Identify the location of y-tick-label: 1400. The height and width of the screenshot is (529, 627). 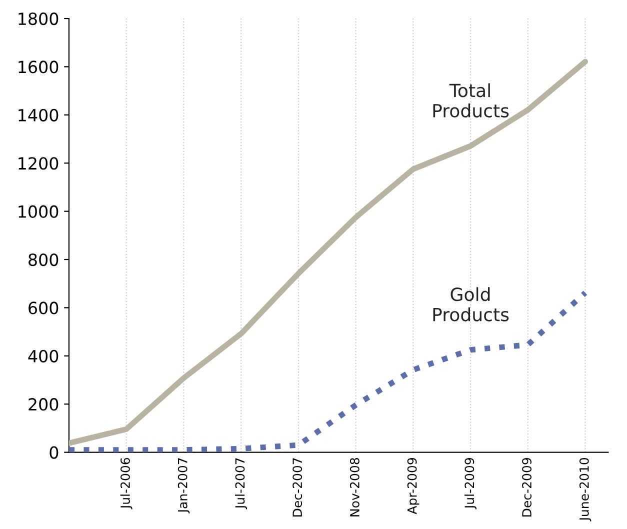
(38, 115).